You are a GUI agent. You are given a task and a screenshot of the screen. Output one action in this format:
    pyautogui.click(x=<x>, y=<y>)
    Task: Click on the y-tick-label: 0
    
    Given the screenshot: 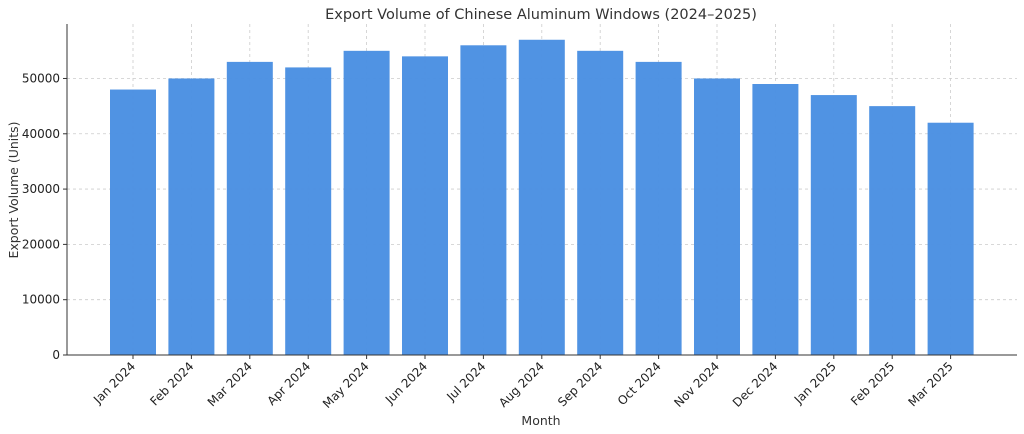 What is the action you would take?
    pyautogui.click(x=56, y=355)
    